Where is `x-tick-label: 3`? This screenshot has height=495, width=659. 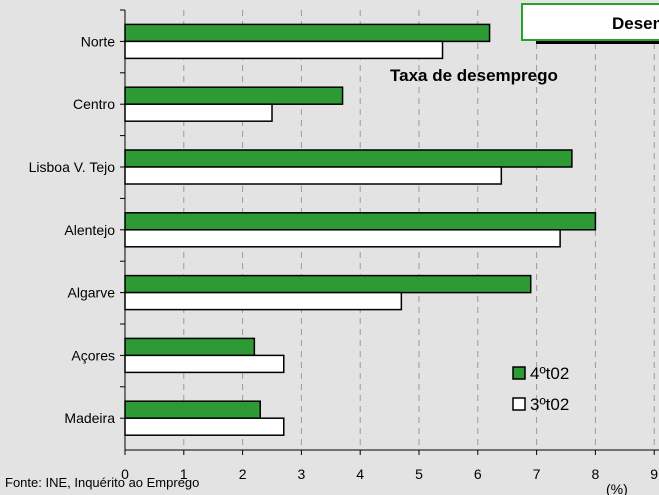 x-tick-label: 3 is located at coordinates (302, 474).